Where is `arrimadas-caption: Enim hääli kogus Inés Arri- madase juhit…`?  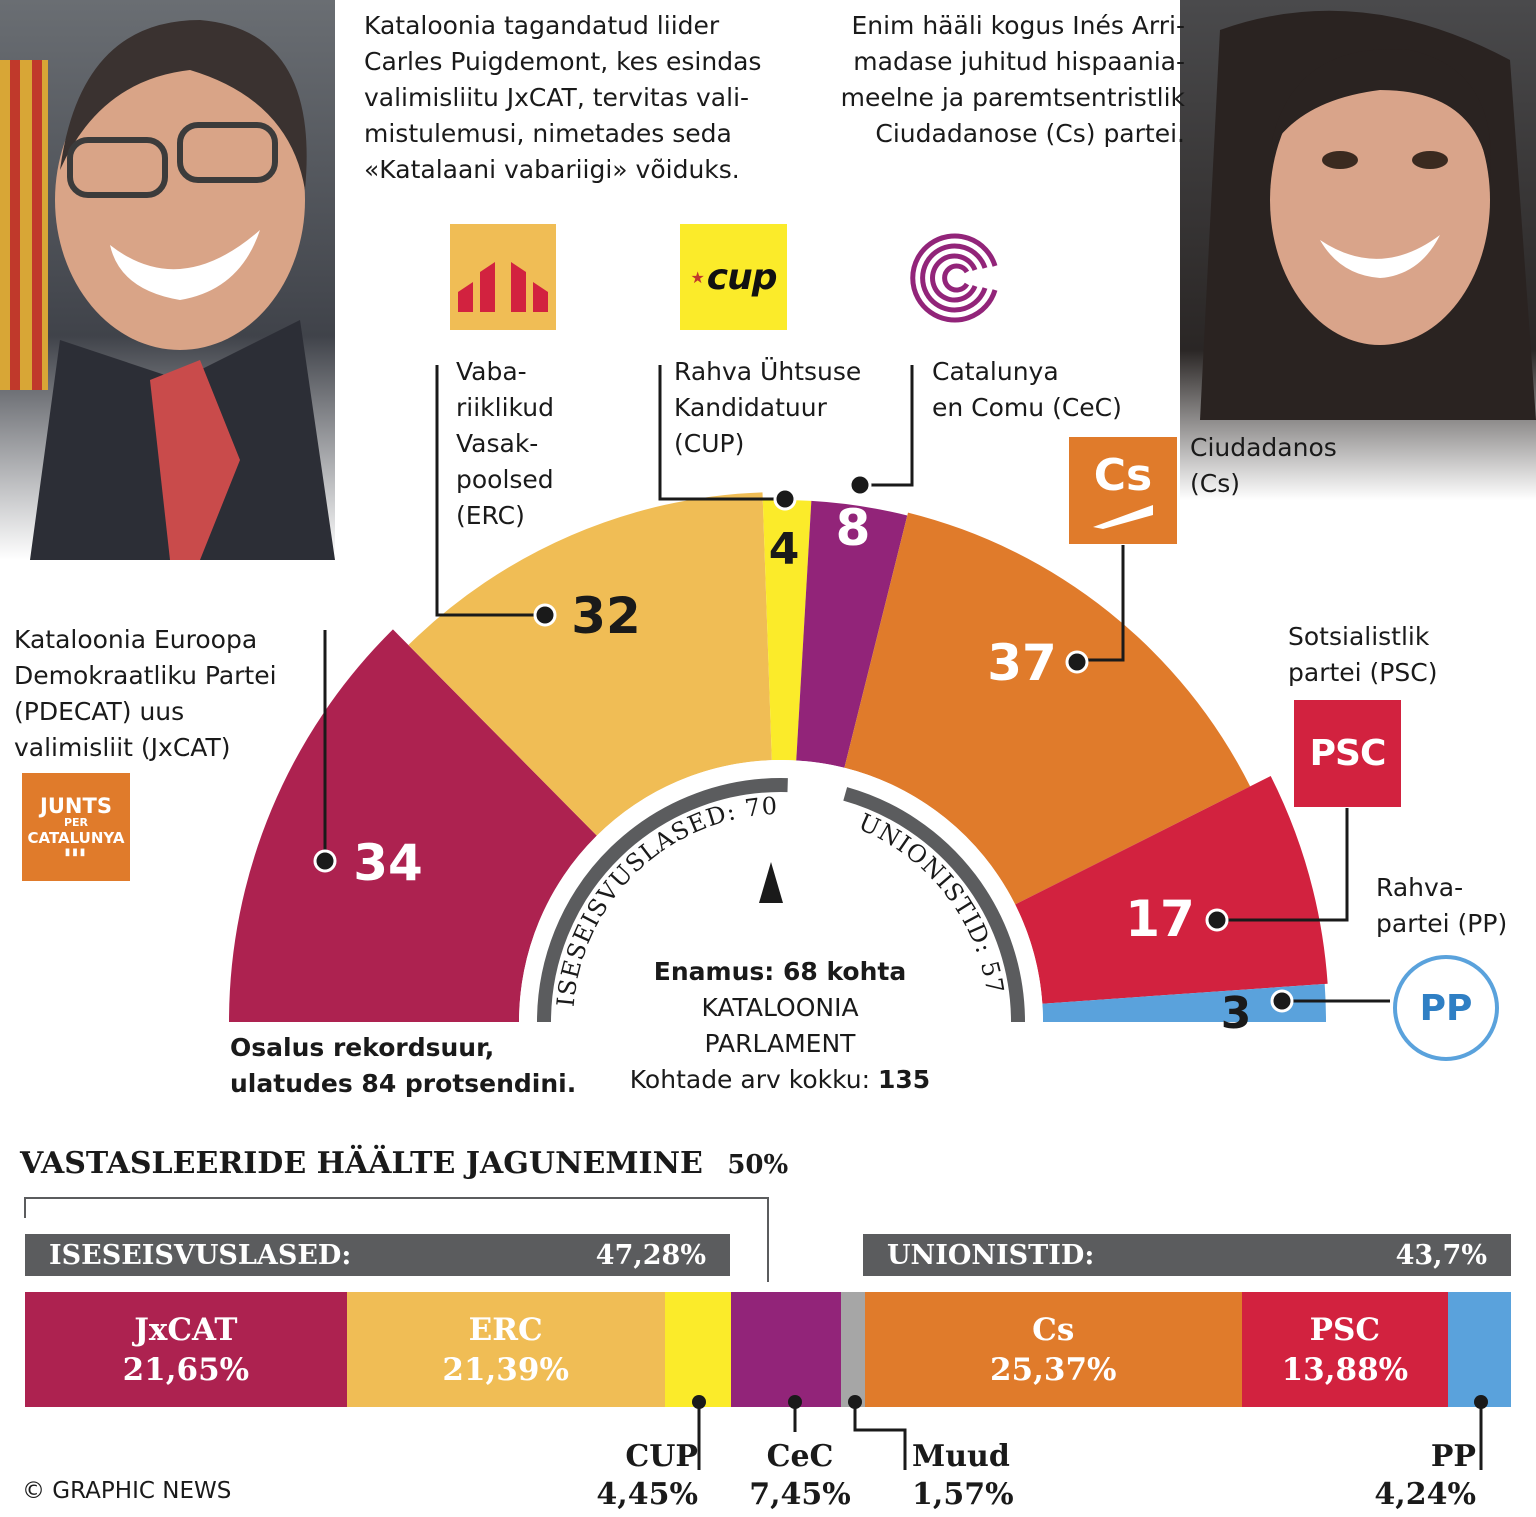
arrimadas-caption: Enim hääli kogus Inés Arri- madase juhit… is located at coordinates (987, 80).